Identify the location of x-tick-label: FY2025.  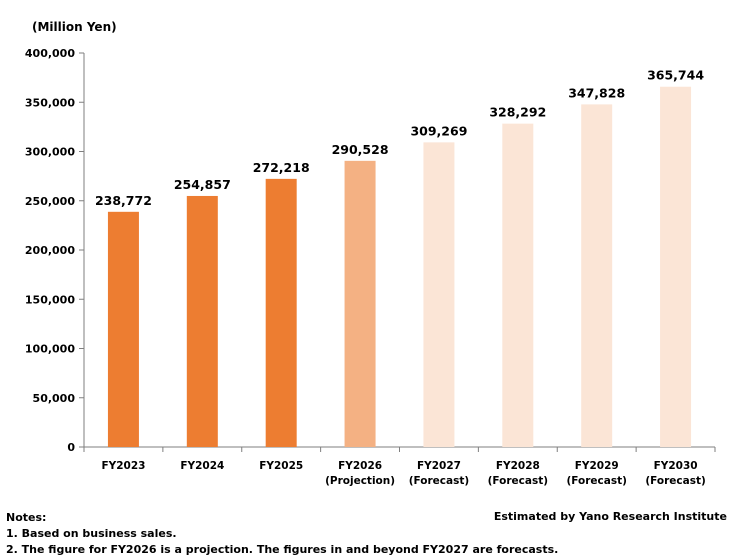
(281, 466).